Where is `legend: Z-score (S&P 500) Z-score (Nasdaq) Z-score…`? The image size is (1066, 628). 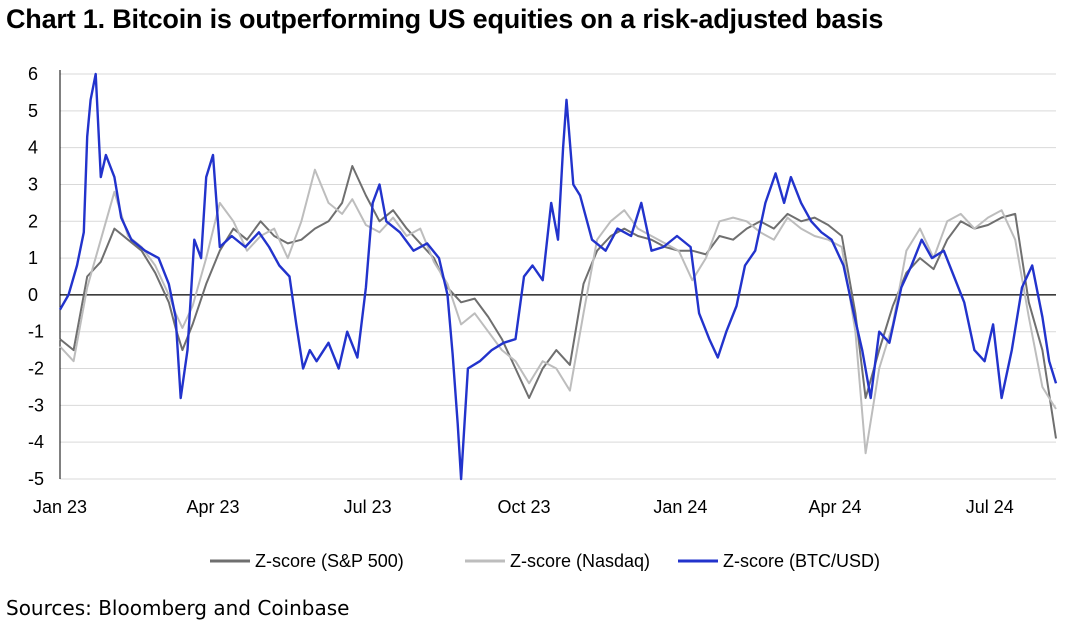 legend: Z-score (S&P 500) Z-score (Nasdaq) Z-score… is located at coordinates (545, 561).